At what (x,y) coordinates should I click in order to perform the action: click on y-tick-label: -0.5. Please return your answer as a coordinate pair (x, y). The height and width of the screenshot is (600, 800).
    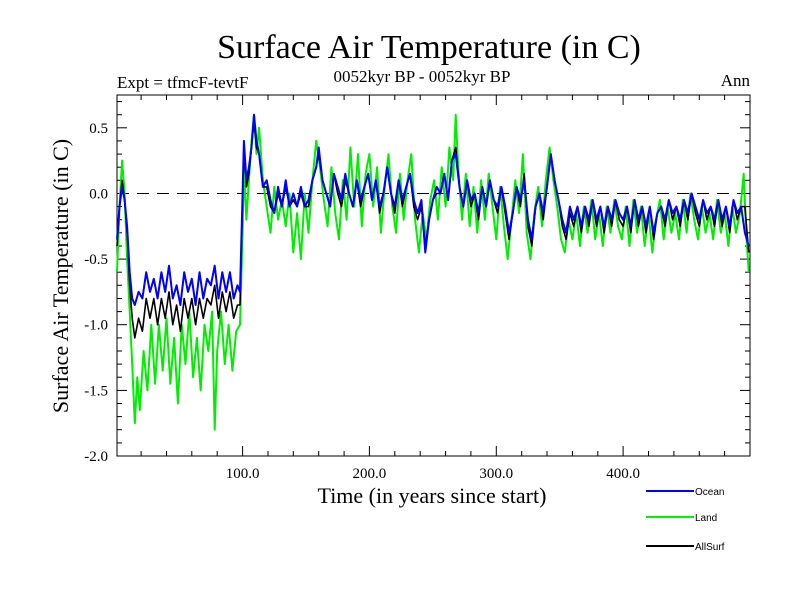
    Looking at the image, I should click on (96, 260).